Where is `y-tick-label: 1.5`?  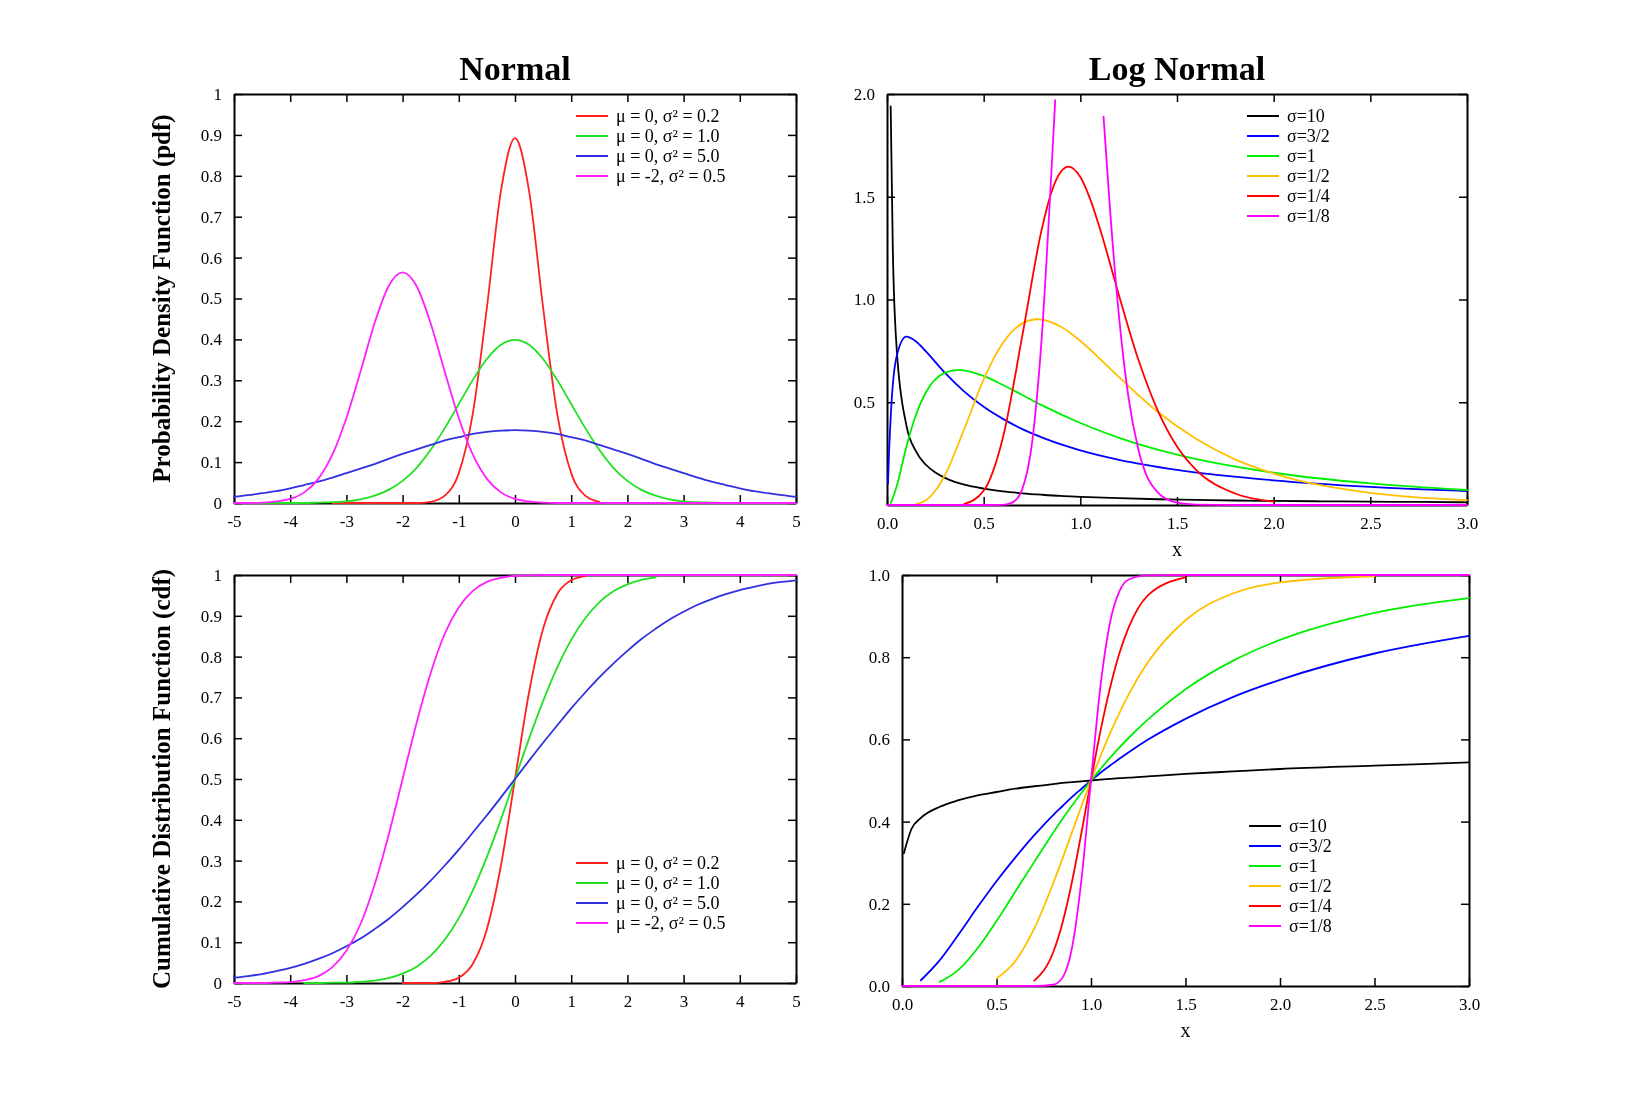 y-tick-label: 1.5 is located at coordinates (864, 197).